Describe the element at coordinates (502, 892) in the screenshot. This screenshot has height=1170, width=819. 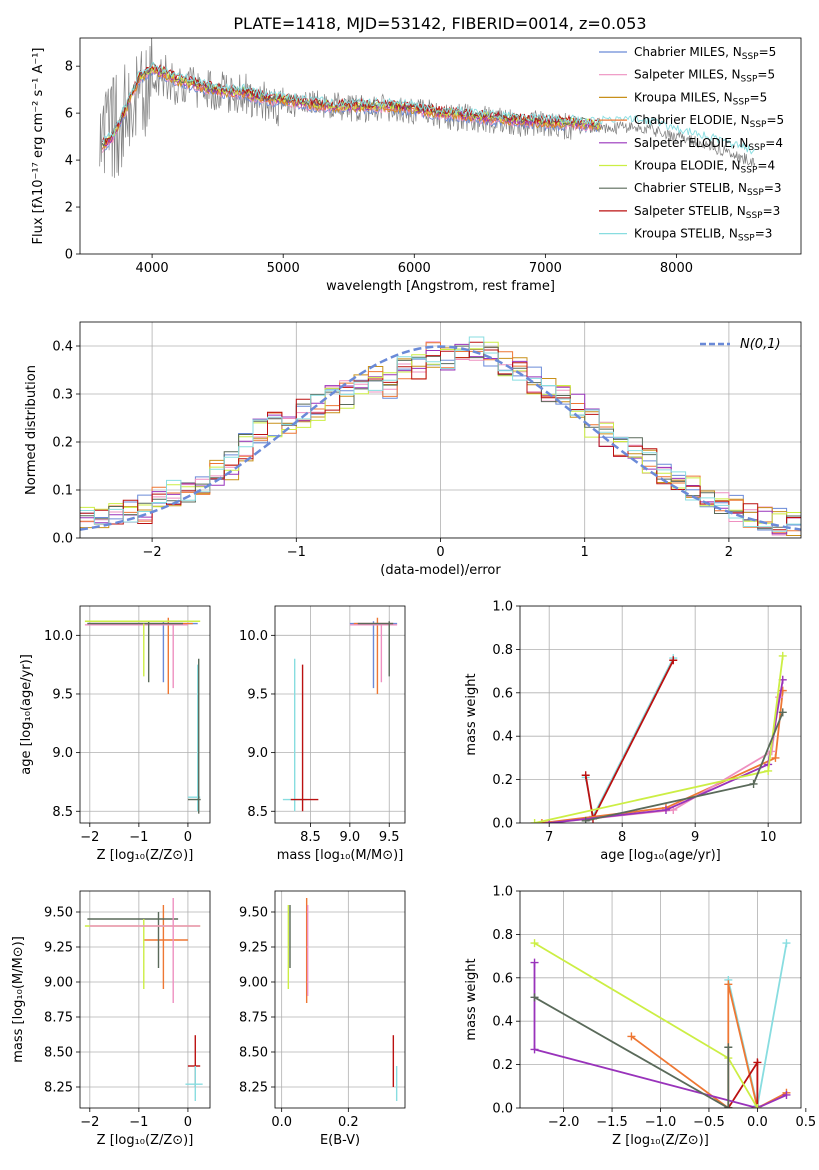
I see `y-tick-label: 1.0` at that location.